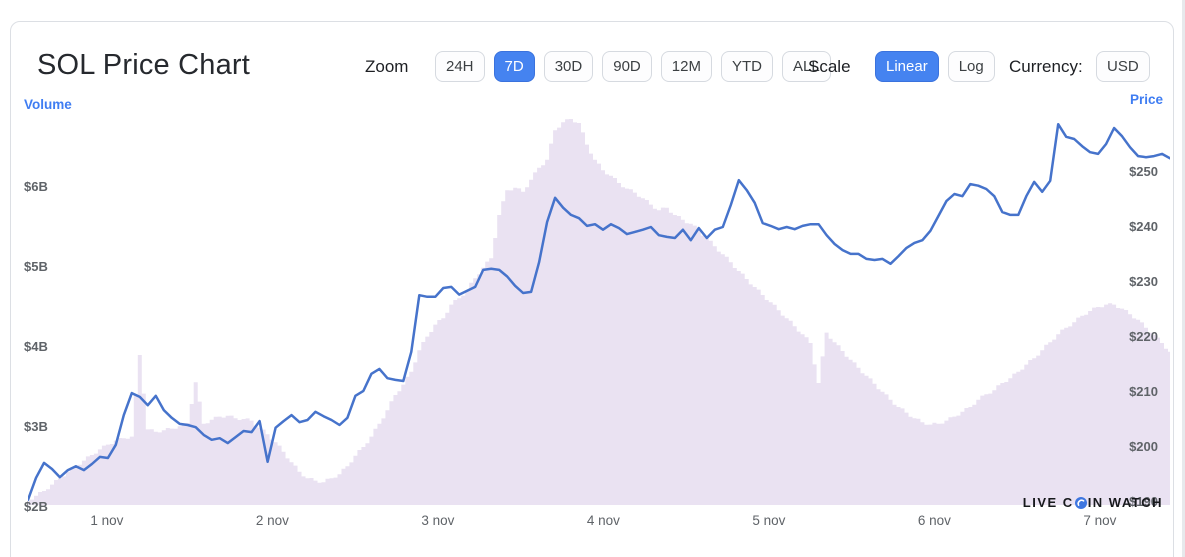  I want to click on x-tick-label: 4 nov, so click(603, 520).